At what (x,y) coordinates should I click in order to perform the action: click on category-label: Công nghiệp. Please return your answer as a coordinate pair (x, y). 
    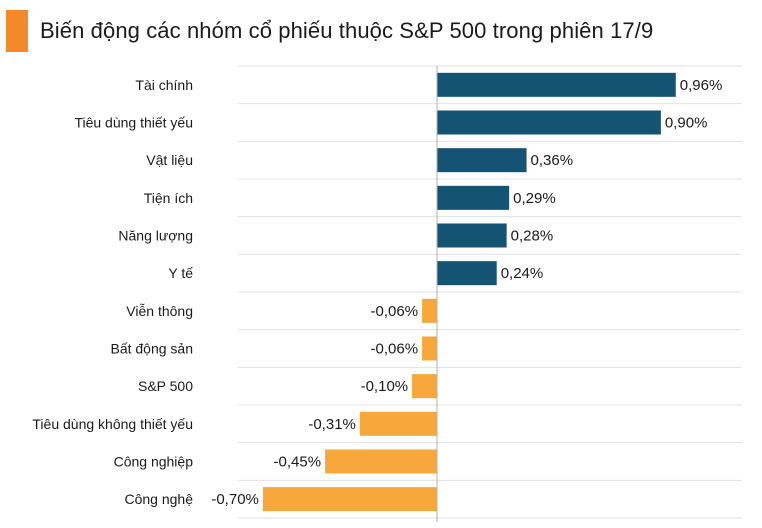
    Looking at the image, I should click on (154, 462).